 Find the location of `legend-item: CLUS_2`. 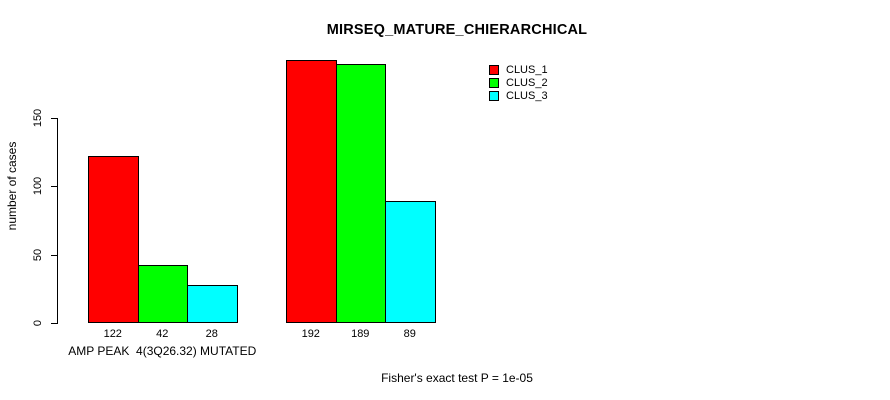

legend-item: CLUS_2 is located at coordinates (518, 82).